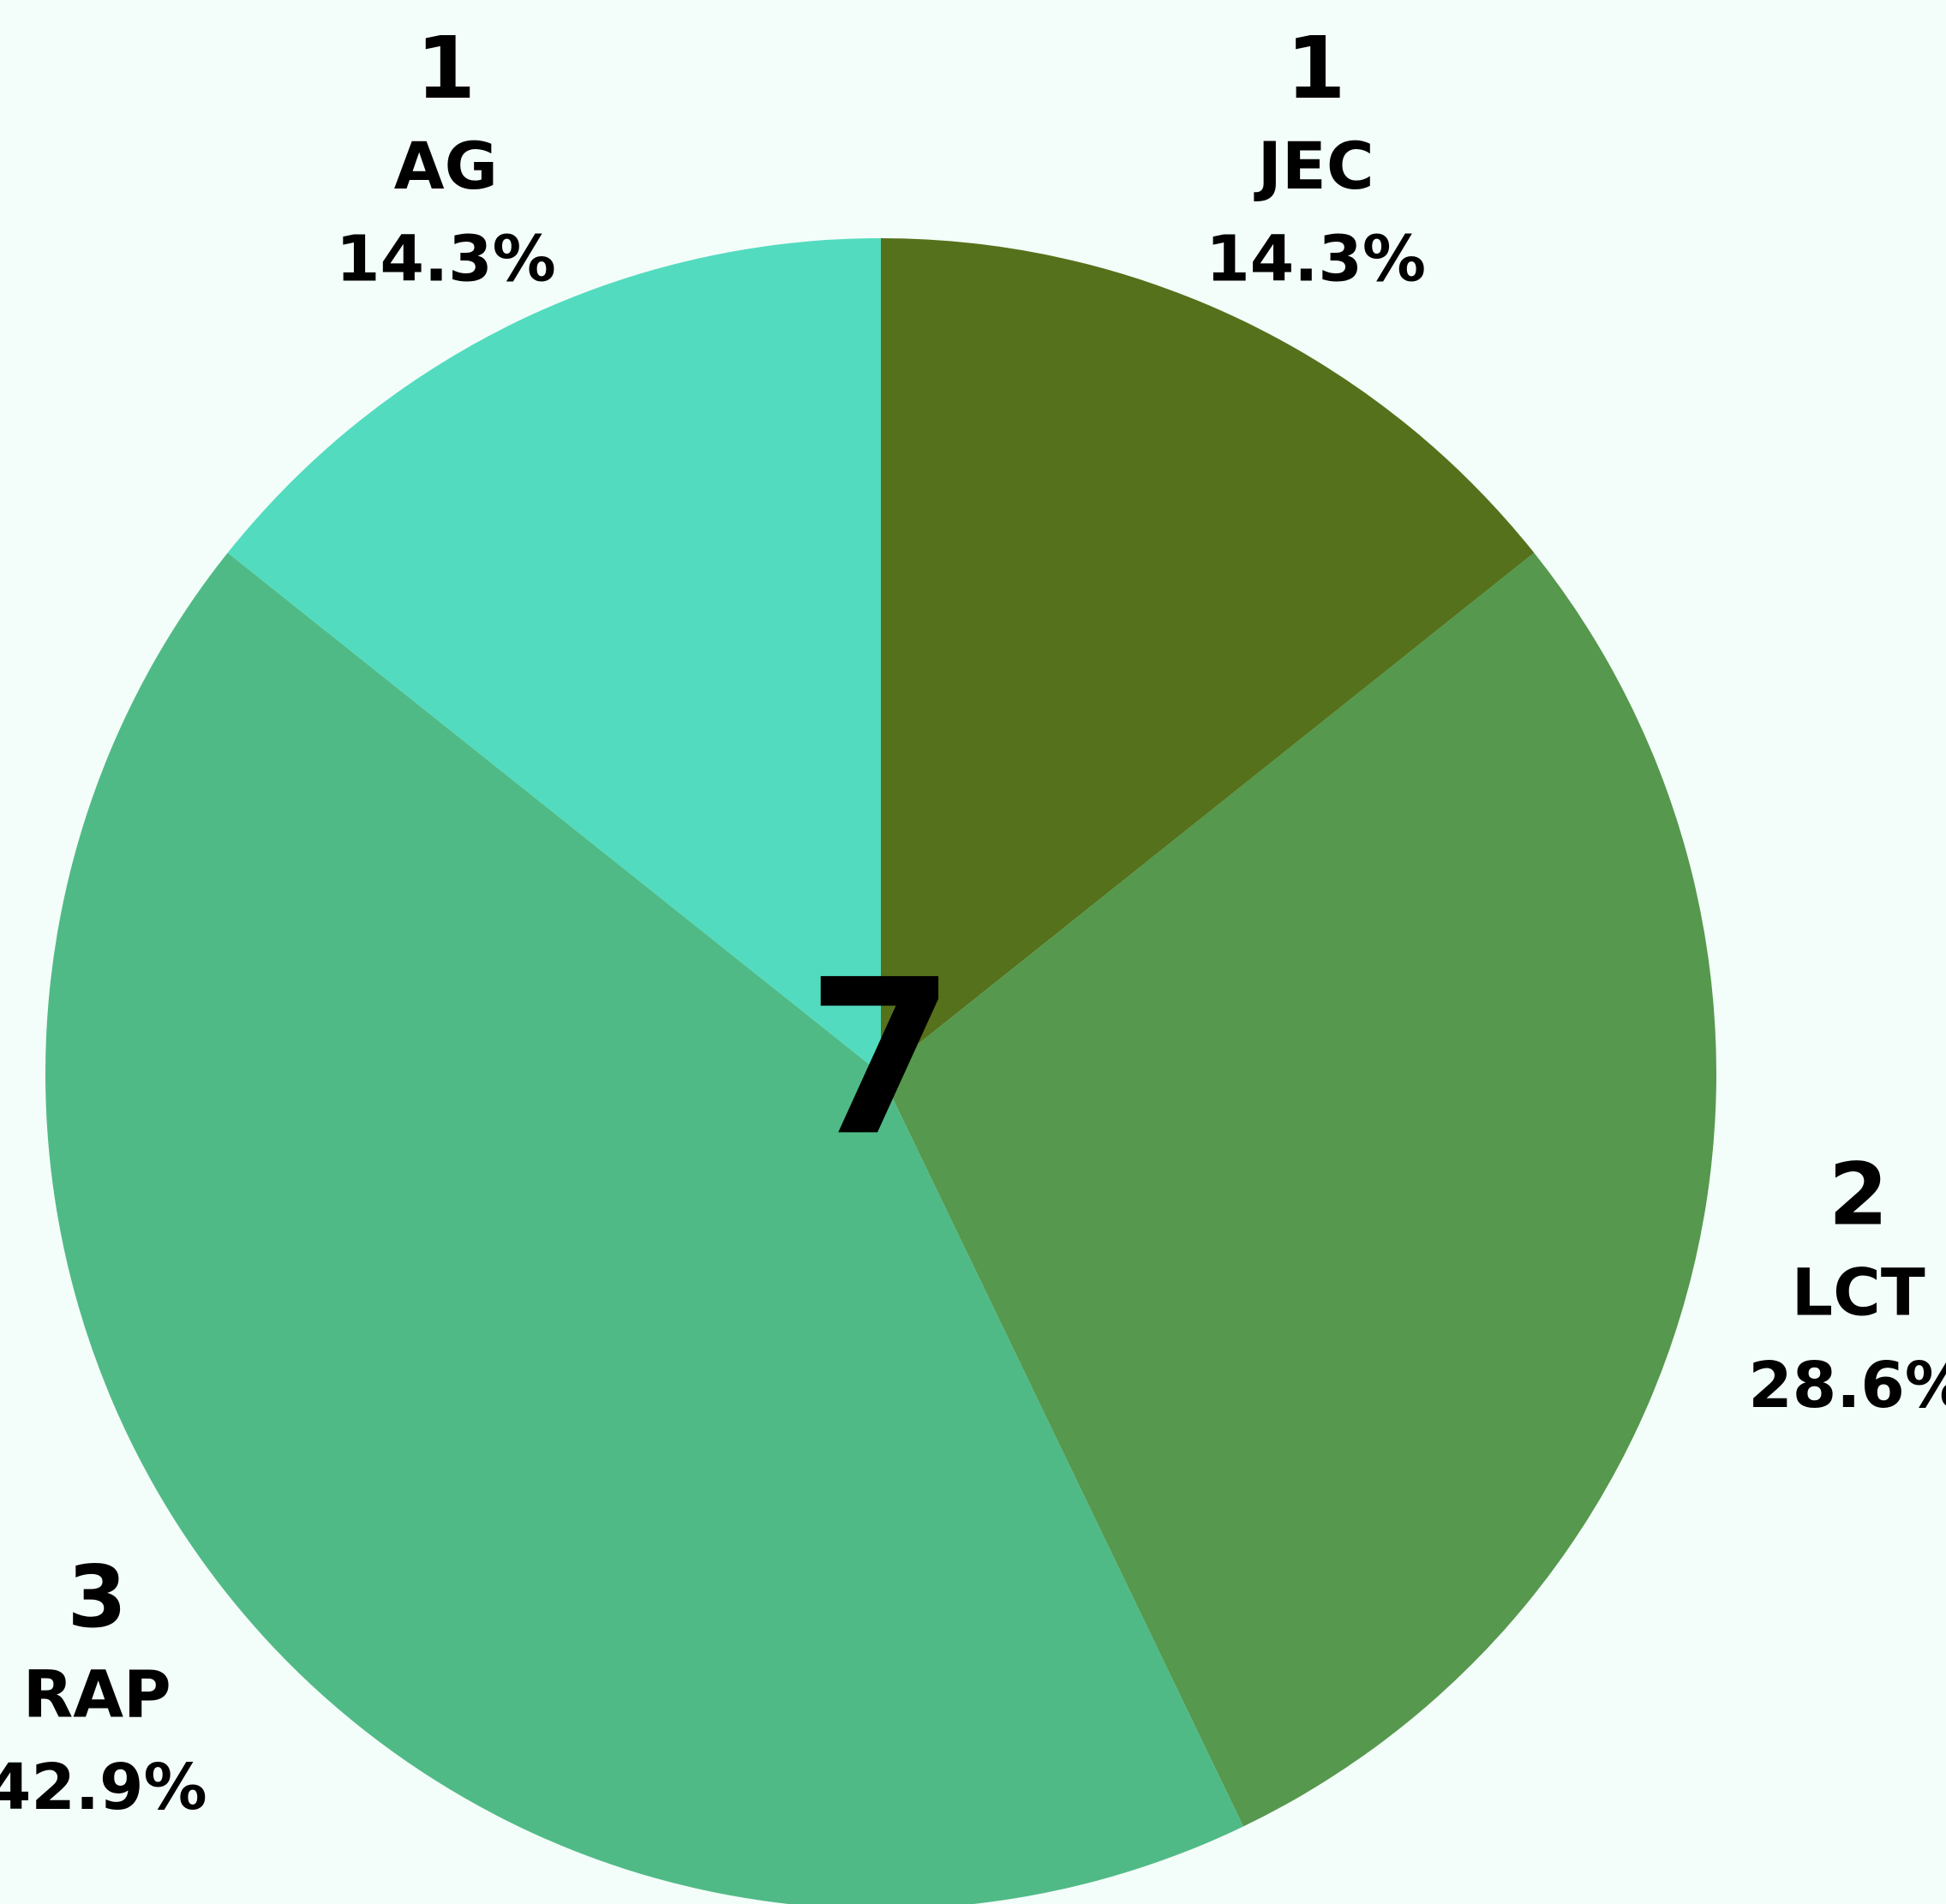 Image resolution: width=1946 pixels, height=1904 pixels. What do you see at coordinates (1859, 1195) in the screenshot?
I see `slice-value-label: 2` at bounding box center [1859, 1195].